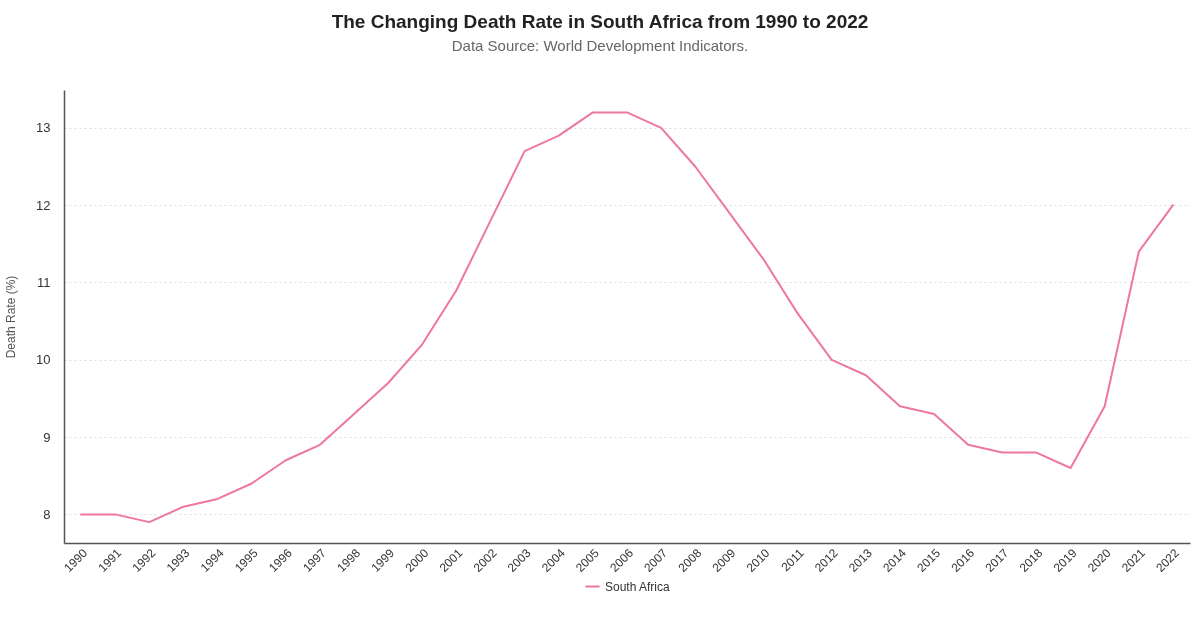 The image size is (1200, 628). Describe the element at coordinates (600, 21) in the screenshot. I see `chart-title: The Changing Death Rate in South Africa from 1990 to 2022` at that location.